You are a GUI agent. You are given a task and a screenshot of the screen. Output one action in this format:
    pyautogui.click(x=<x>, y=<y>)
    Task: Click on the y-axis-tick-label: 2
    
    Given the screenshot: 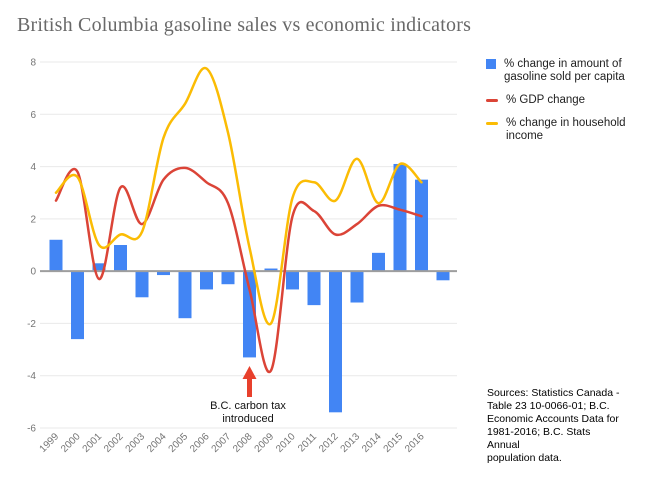 What is the action you would take?
    pyautogui.click(x=33, y=219)
    